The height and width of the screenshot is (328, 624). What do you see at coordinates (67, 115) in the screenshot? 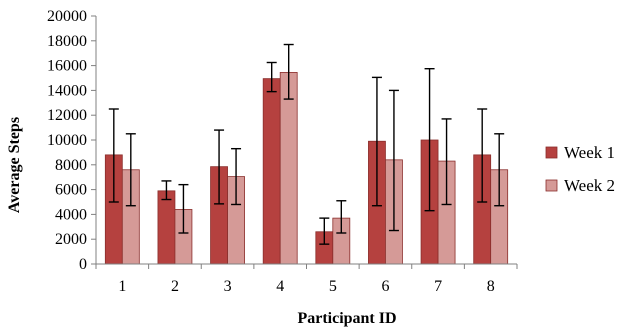
I see `y-tick-label: 12000` at bounding box center [67, 115].